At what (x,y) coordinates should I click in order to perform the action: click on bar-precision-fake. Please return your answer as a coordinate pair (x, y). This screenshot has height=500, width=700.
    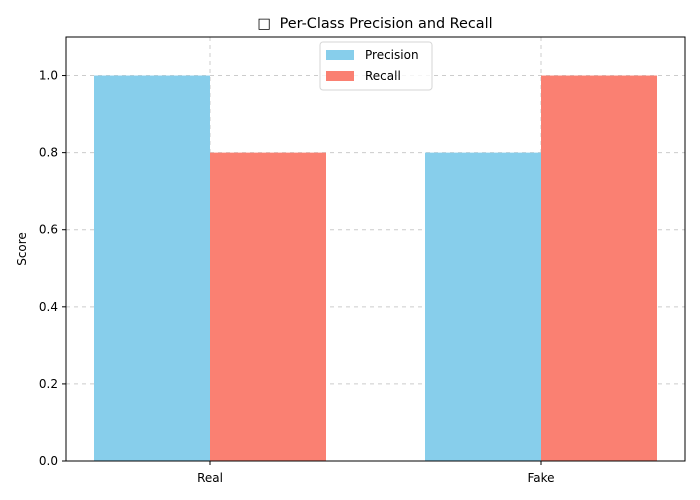
    Looking at the image, I should click on (483, 307).